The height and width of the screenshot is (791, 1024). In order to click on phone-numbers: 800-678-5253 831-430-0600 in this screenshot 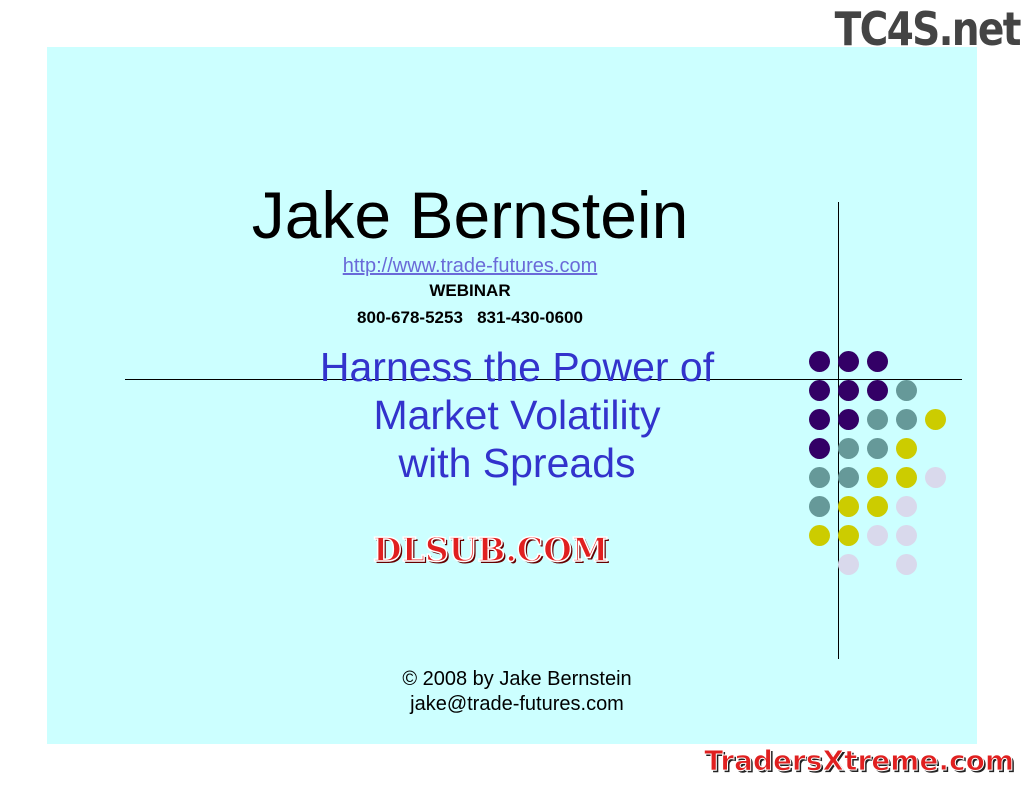, I will do `click(470, 317)`.